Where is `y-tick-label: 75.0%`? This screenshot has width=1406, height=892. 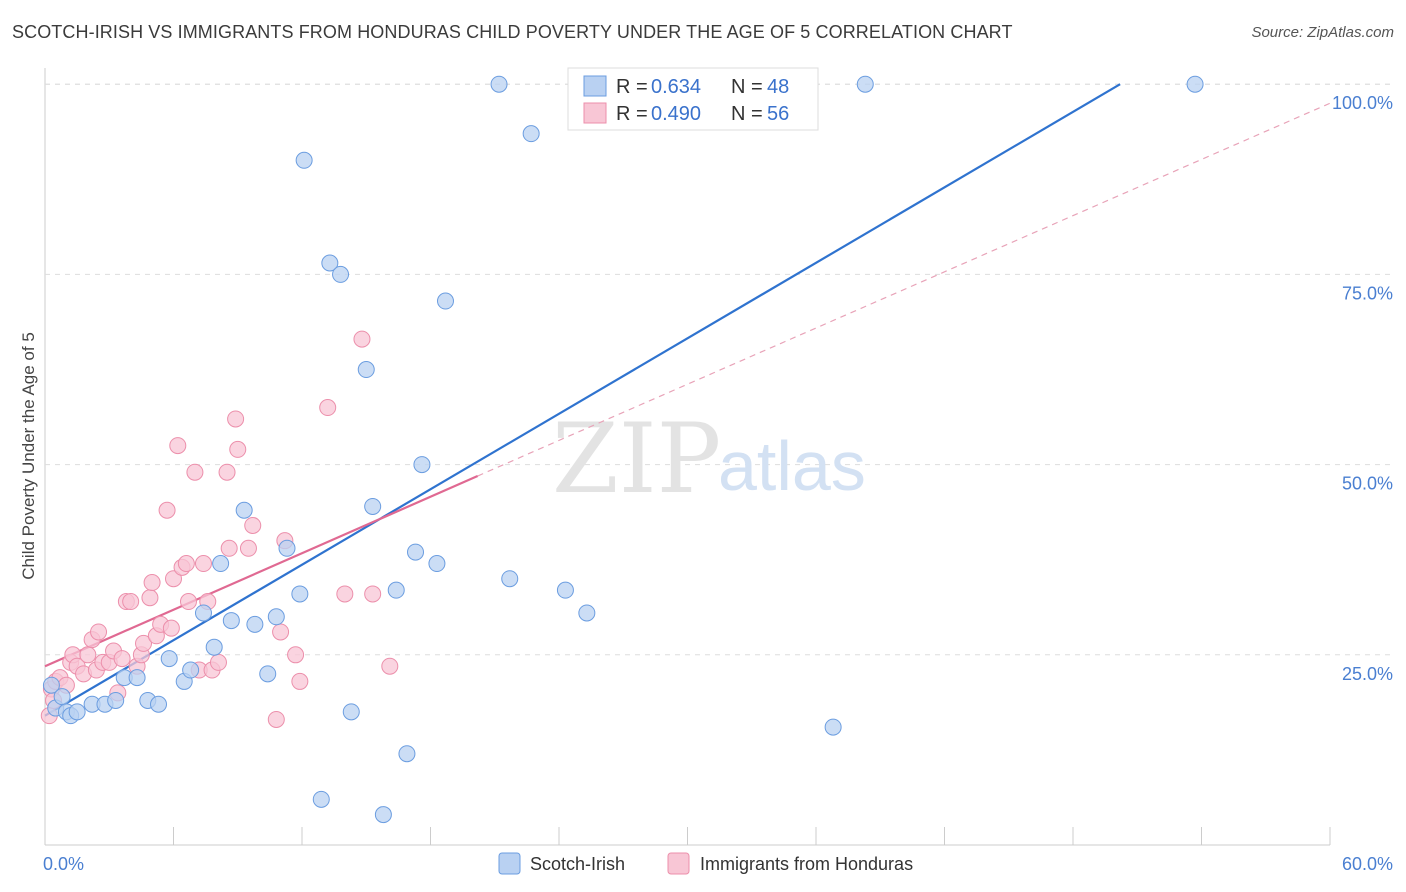
y-tick-label: 75.0% is located at coordinates (1367, 293).